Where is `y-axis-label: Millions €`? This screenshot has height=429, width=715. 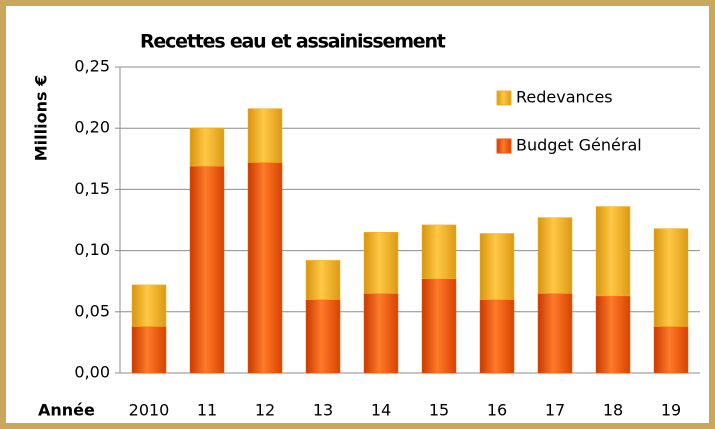 y-axis-label: Millions € is located at coordinates (41, 118).